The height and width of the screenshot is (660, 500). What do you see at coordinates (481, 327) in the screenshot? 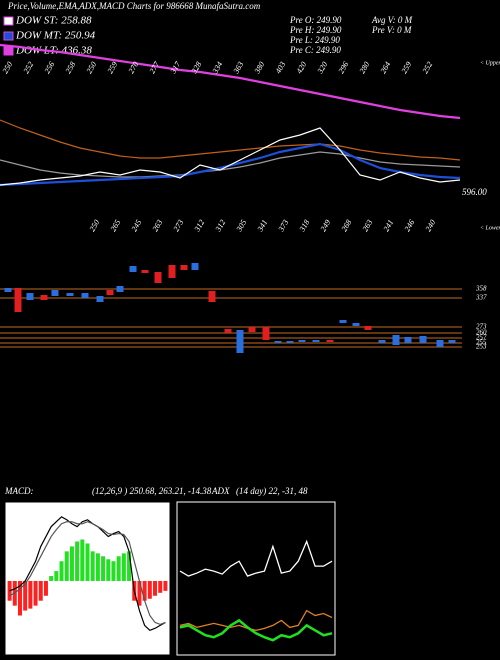
I see `level-label: 273` at bounding box center [481, 327].